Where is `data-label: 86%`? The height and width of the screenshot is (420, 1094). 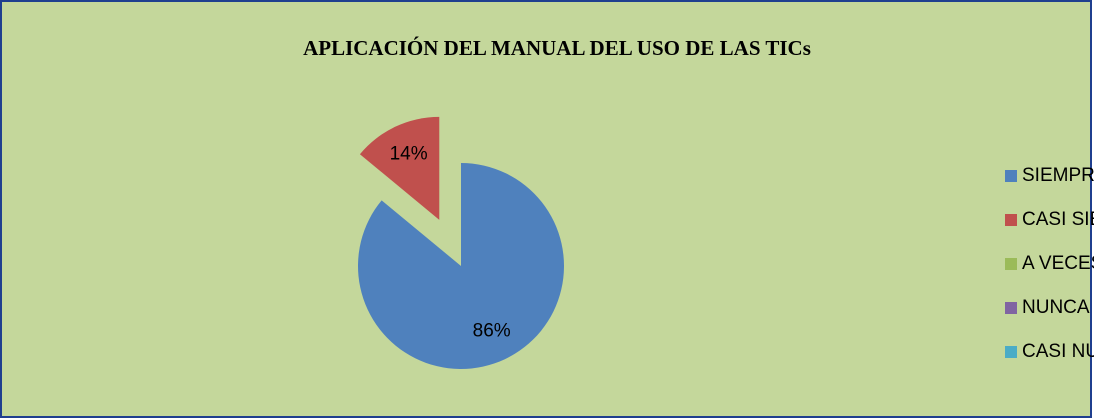 data-label: 86% is located at coordinates (492, 330).